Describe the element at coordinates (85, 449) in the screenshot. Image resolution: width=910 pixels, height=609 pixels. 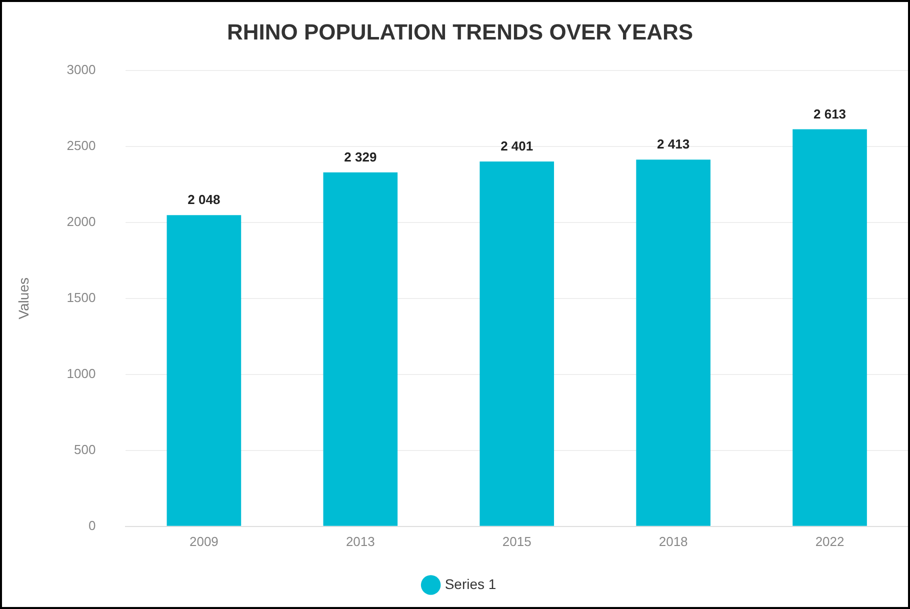
I see `y-tick-label: 500` at that location.